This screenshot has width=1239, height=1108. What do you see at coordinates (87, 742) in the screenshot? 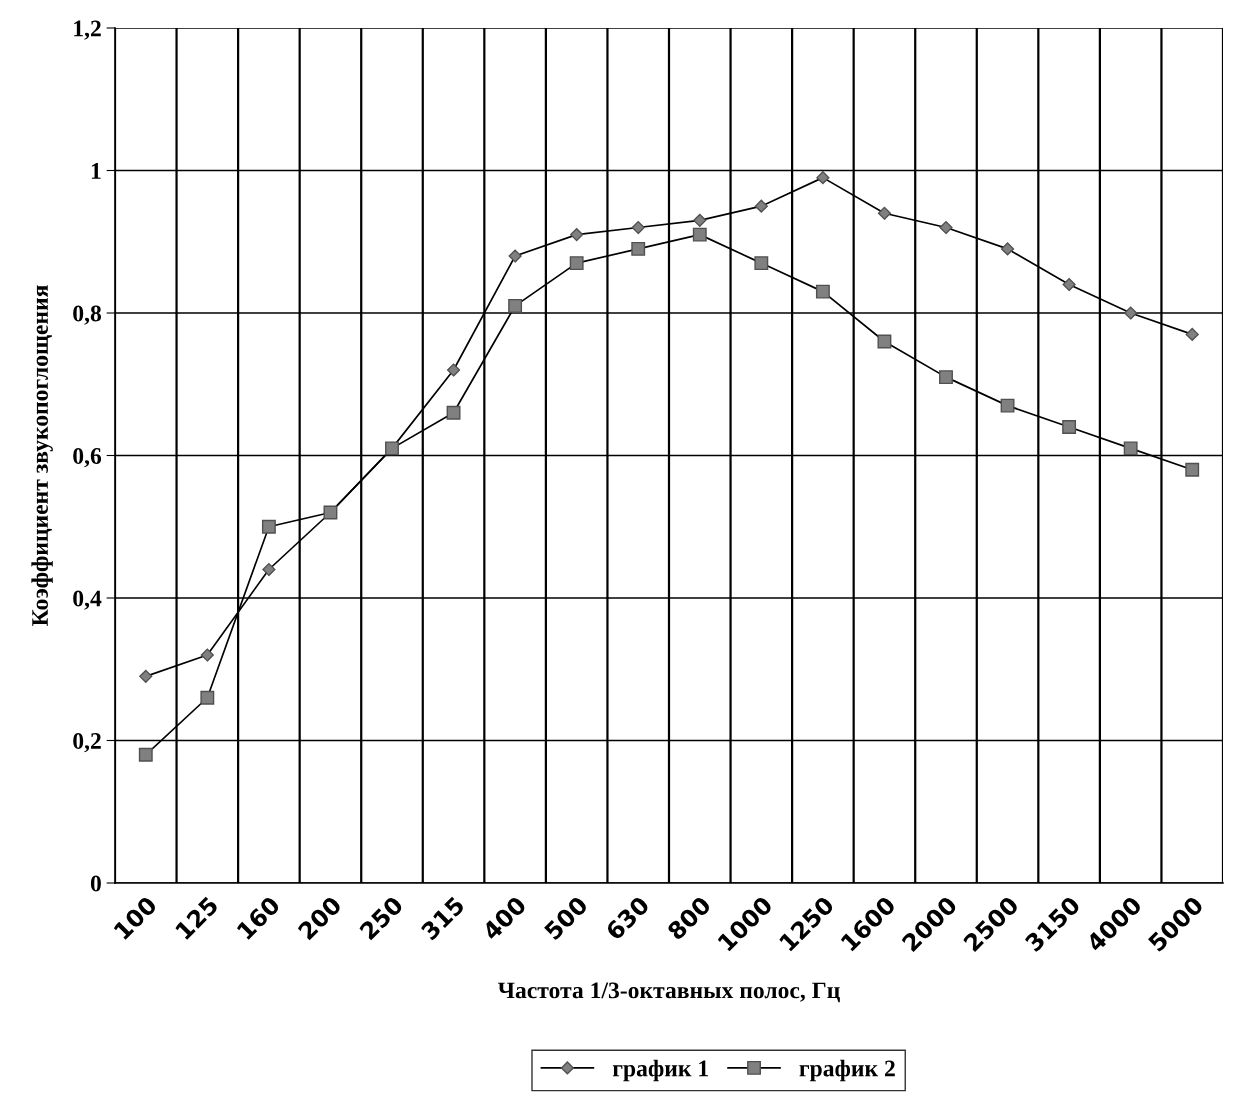
I see `y-tick-label: 0,2` at bounding box center [87, 742].